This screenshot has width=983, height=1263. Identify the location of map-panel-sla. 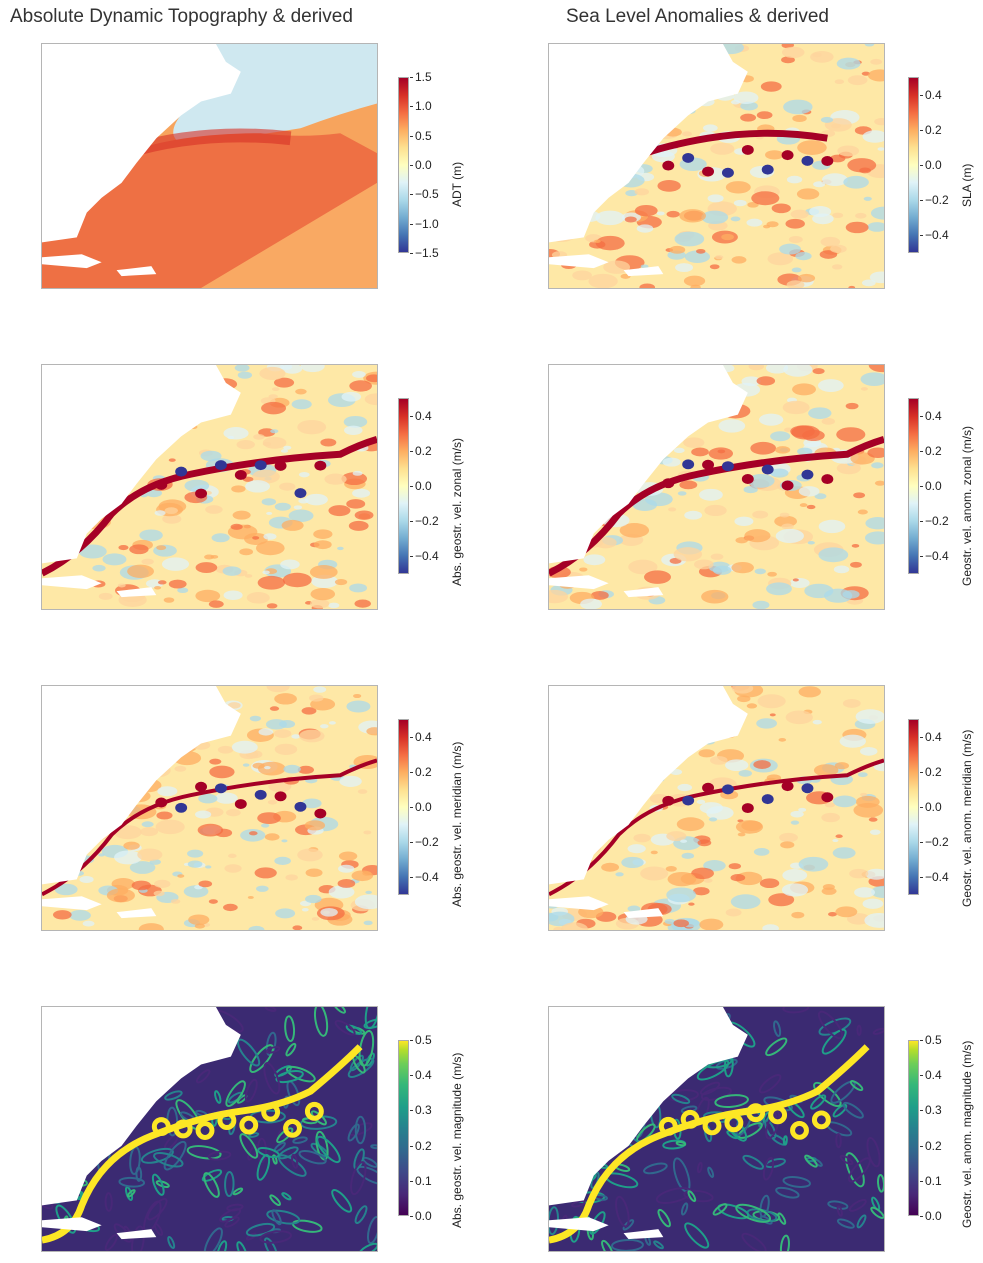
(716, 166).